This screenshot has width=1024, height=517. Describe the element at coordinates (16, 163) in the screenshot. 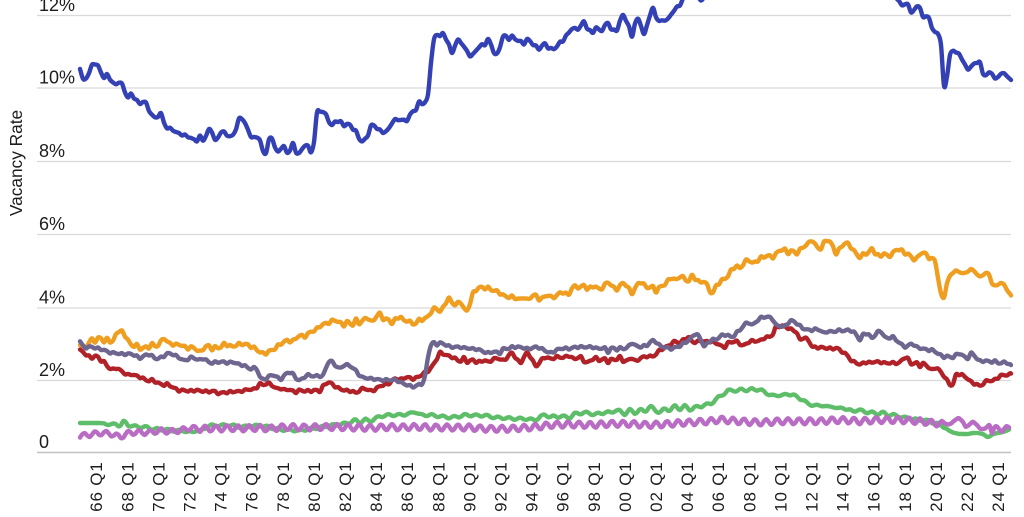

I see `svg-text: Vacancy Rate` at that location.